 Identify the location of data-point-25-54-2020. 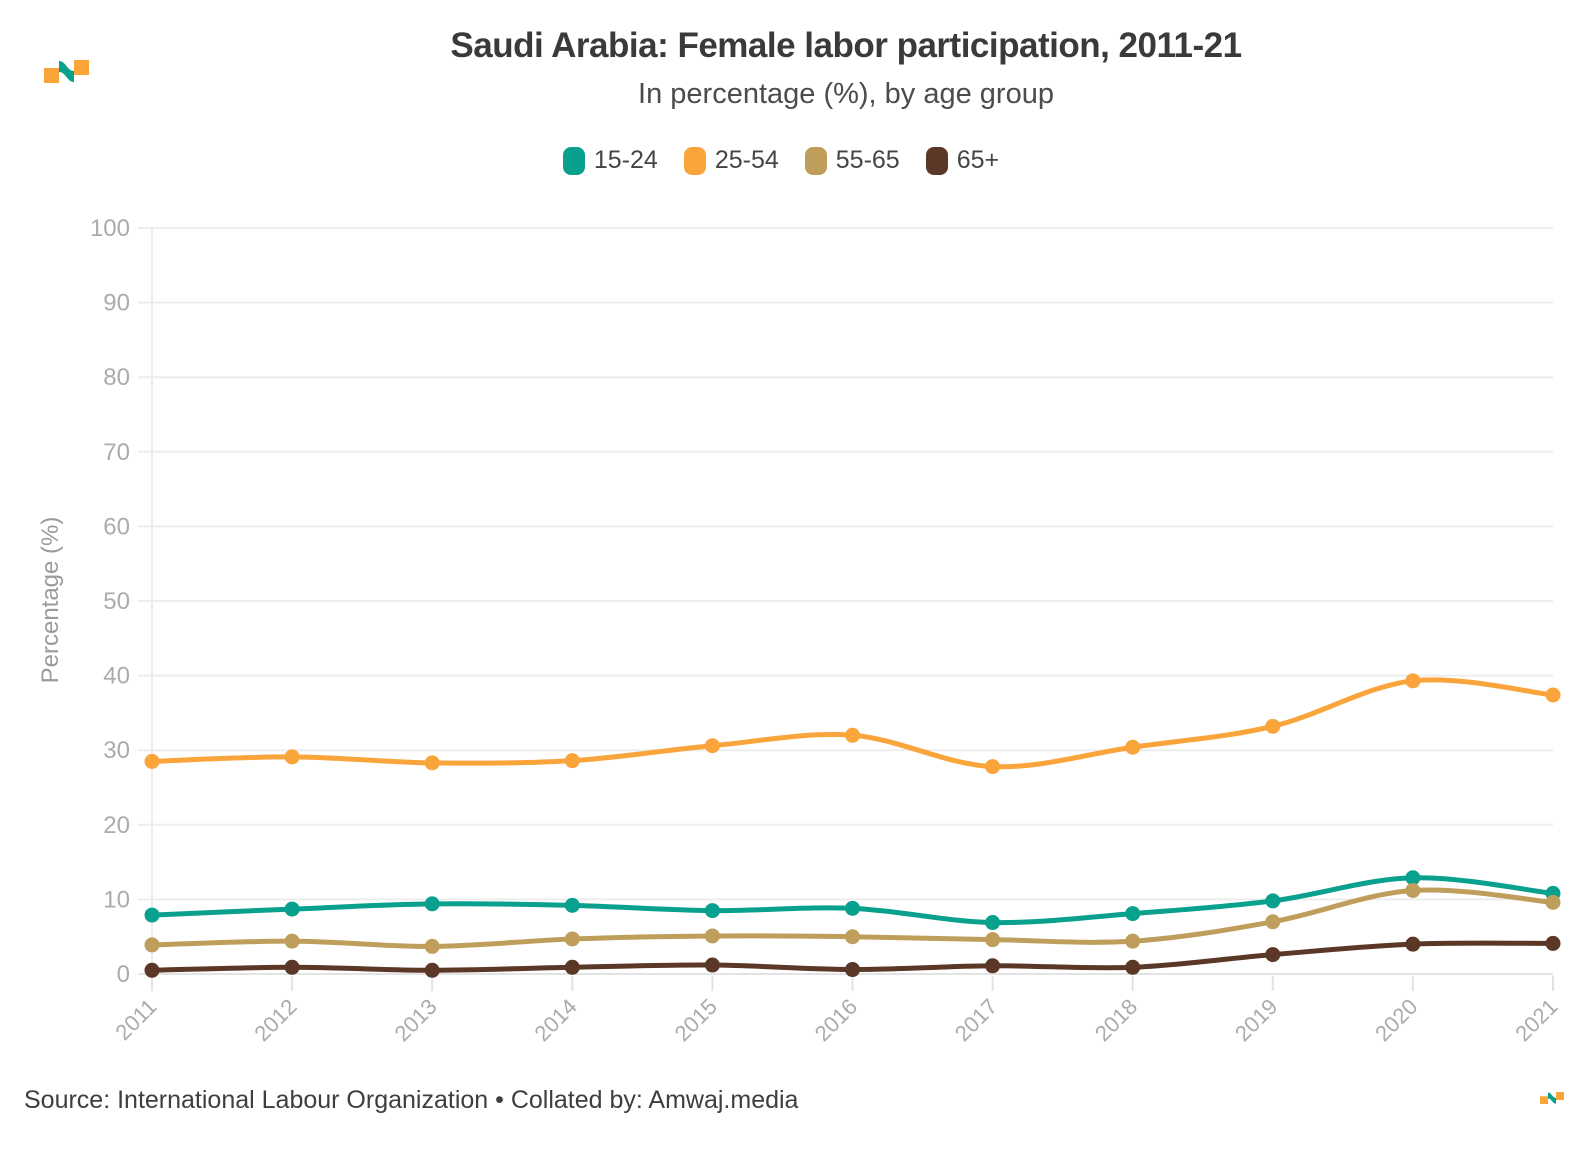
(1413, 681).